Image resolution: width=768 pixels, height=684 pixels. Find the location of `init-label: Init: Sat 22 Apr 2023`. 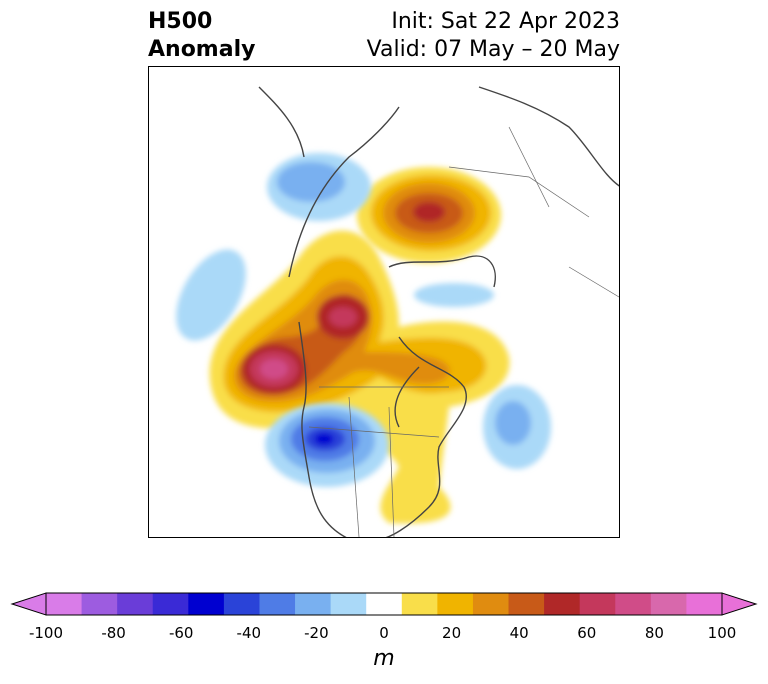

init-label: Init: Sat 22 Apr 2023 is located at coordinates (505, 21).